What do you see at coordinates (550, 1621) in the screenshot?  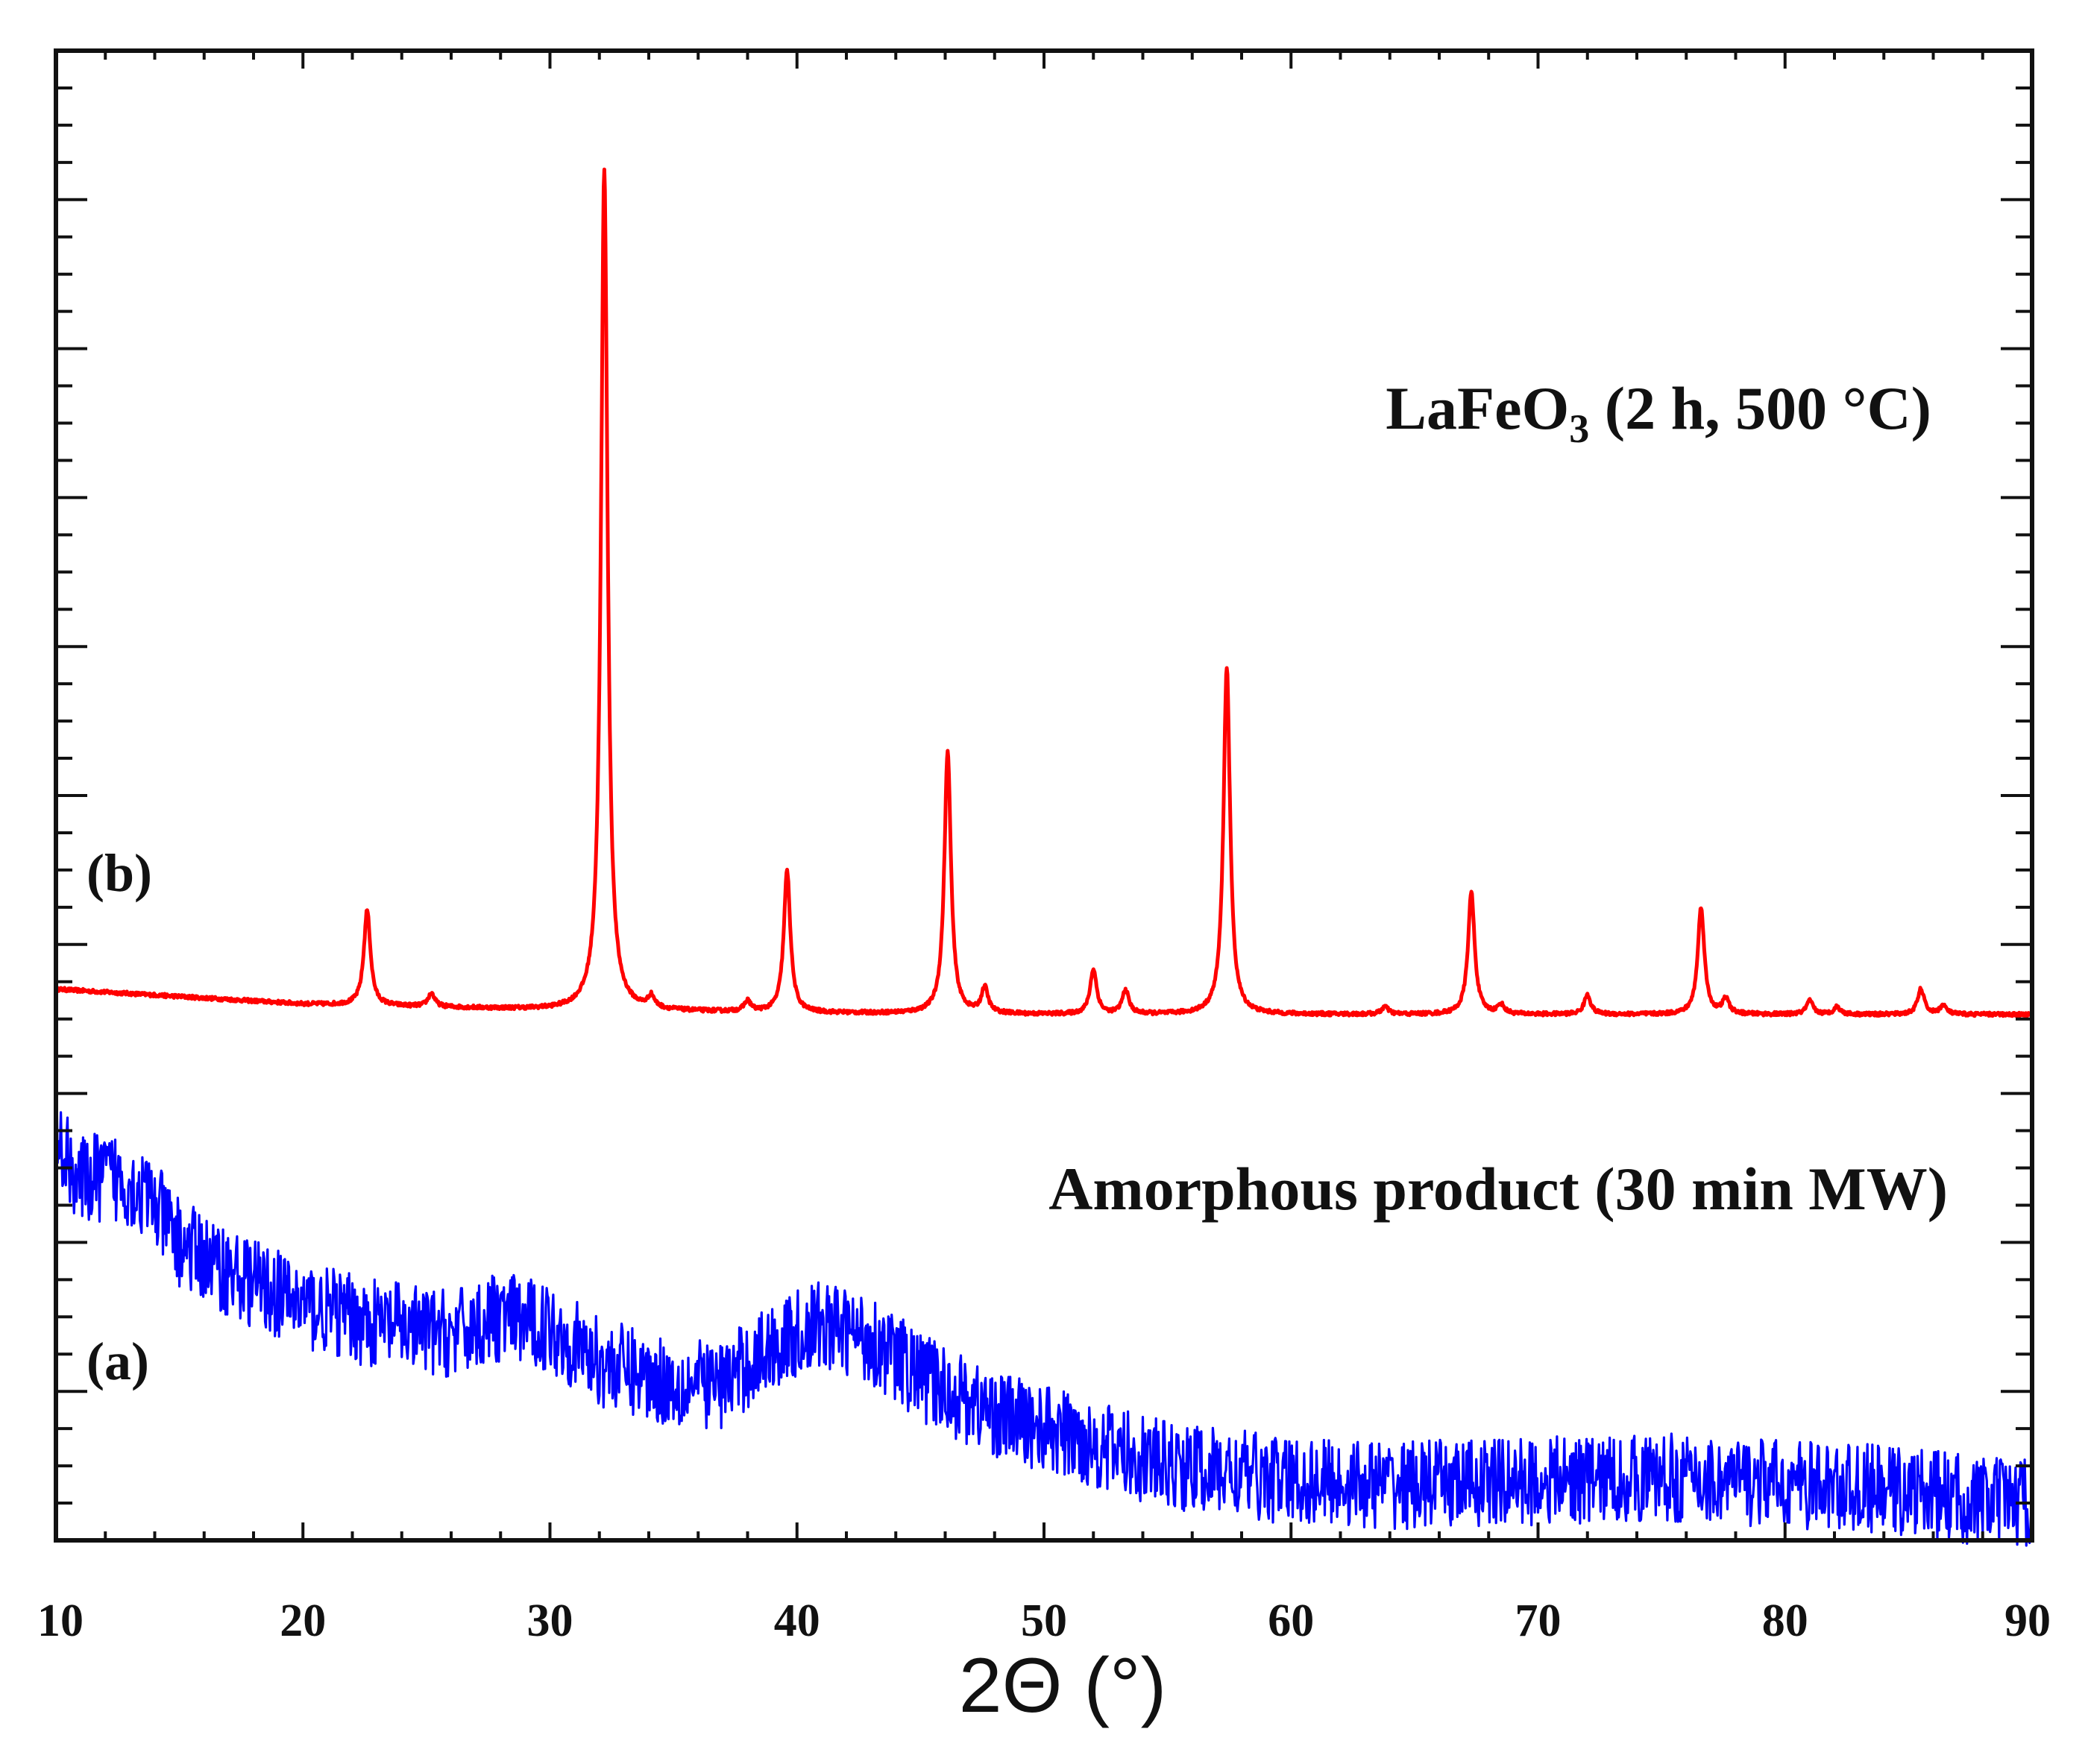 I see `x-tick-label: 30` at bounding box center [550, 1621].